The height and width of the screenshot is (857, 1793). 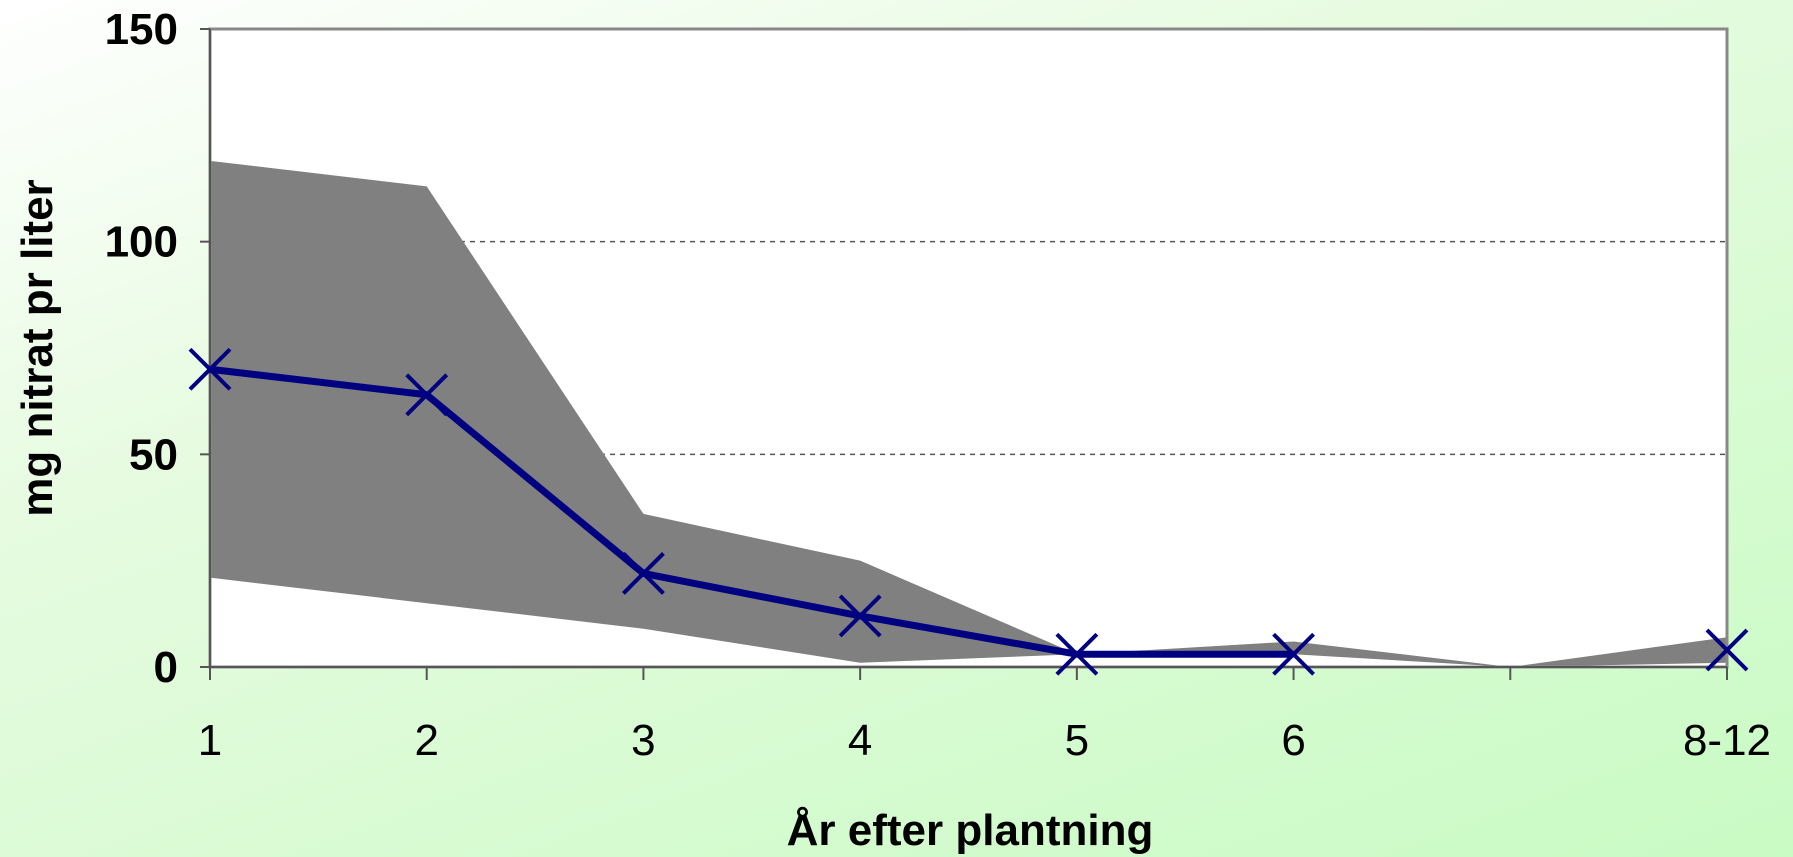 I want to click on y-tick-labels: 0 50 100 150, so click(x=141, y=348).